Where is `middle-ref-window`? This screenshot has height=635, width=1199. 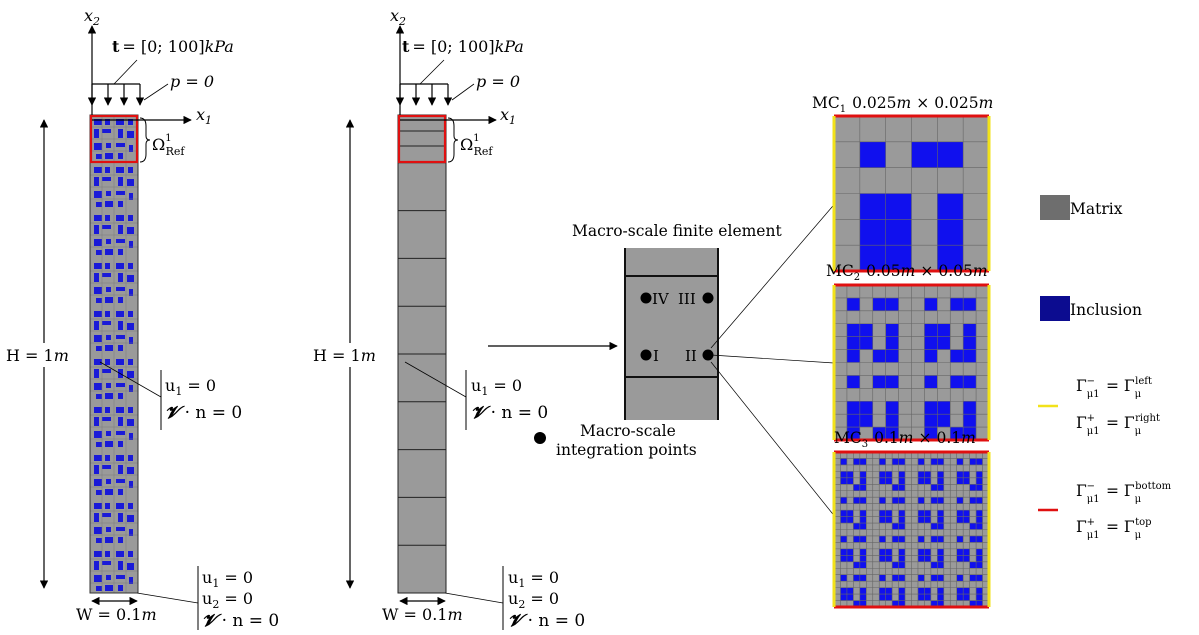
middle-ref-window is located at coordinates (422, 139).